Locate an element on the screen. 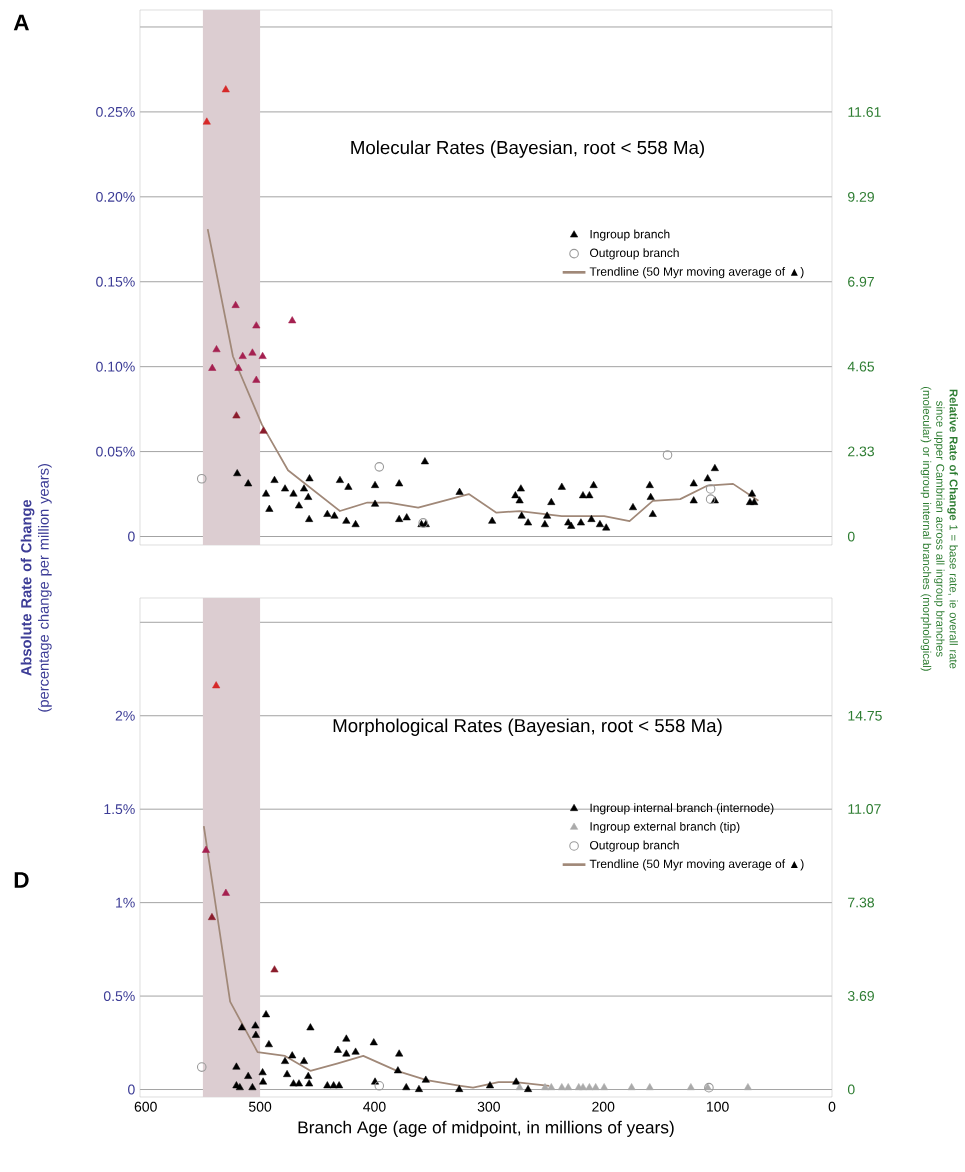 This screenshot has width=965, height=1172. text: Morphological Rates (Bayesian, root < 558 Ma) is located at coordinates (527, 727).